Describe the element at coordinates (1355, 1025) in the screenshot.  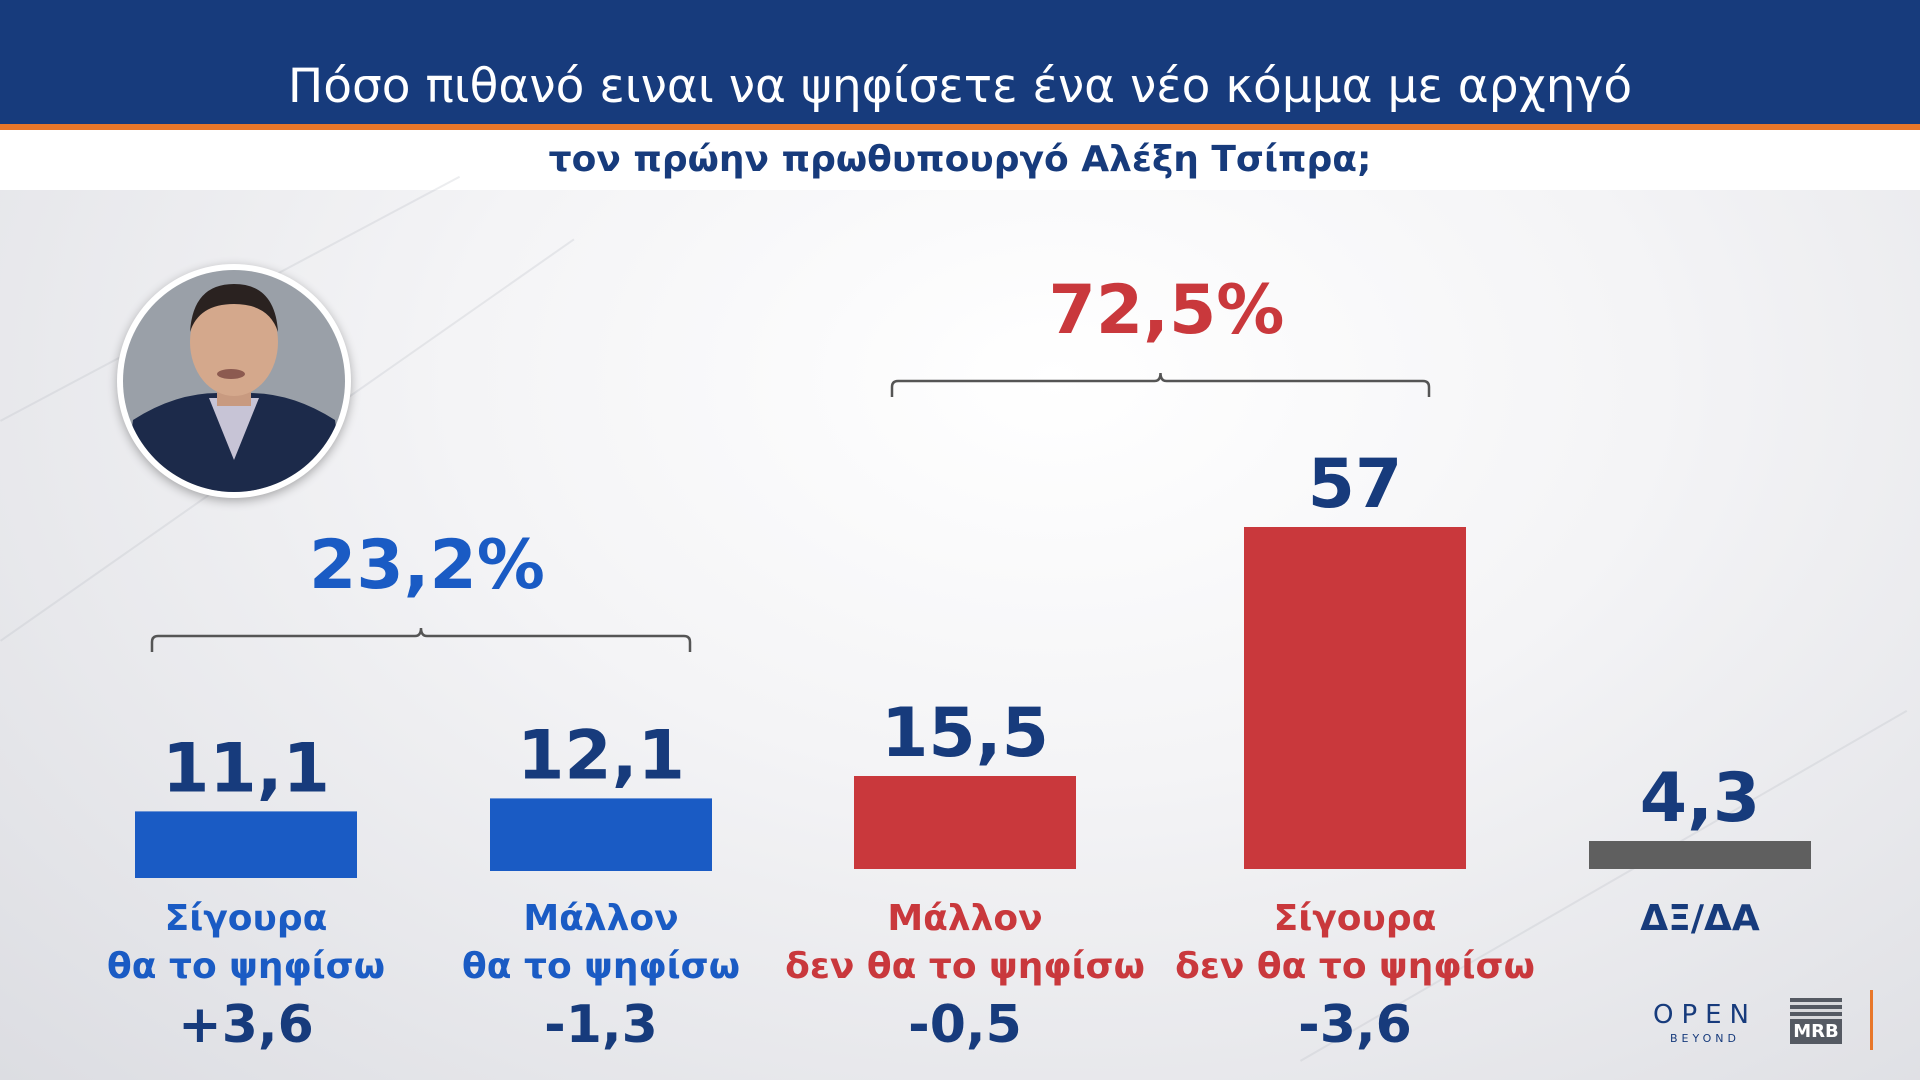
I see `change-label: -3,6` at that location.